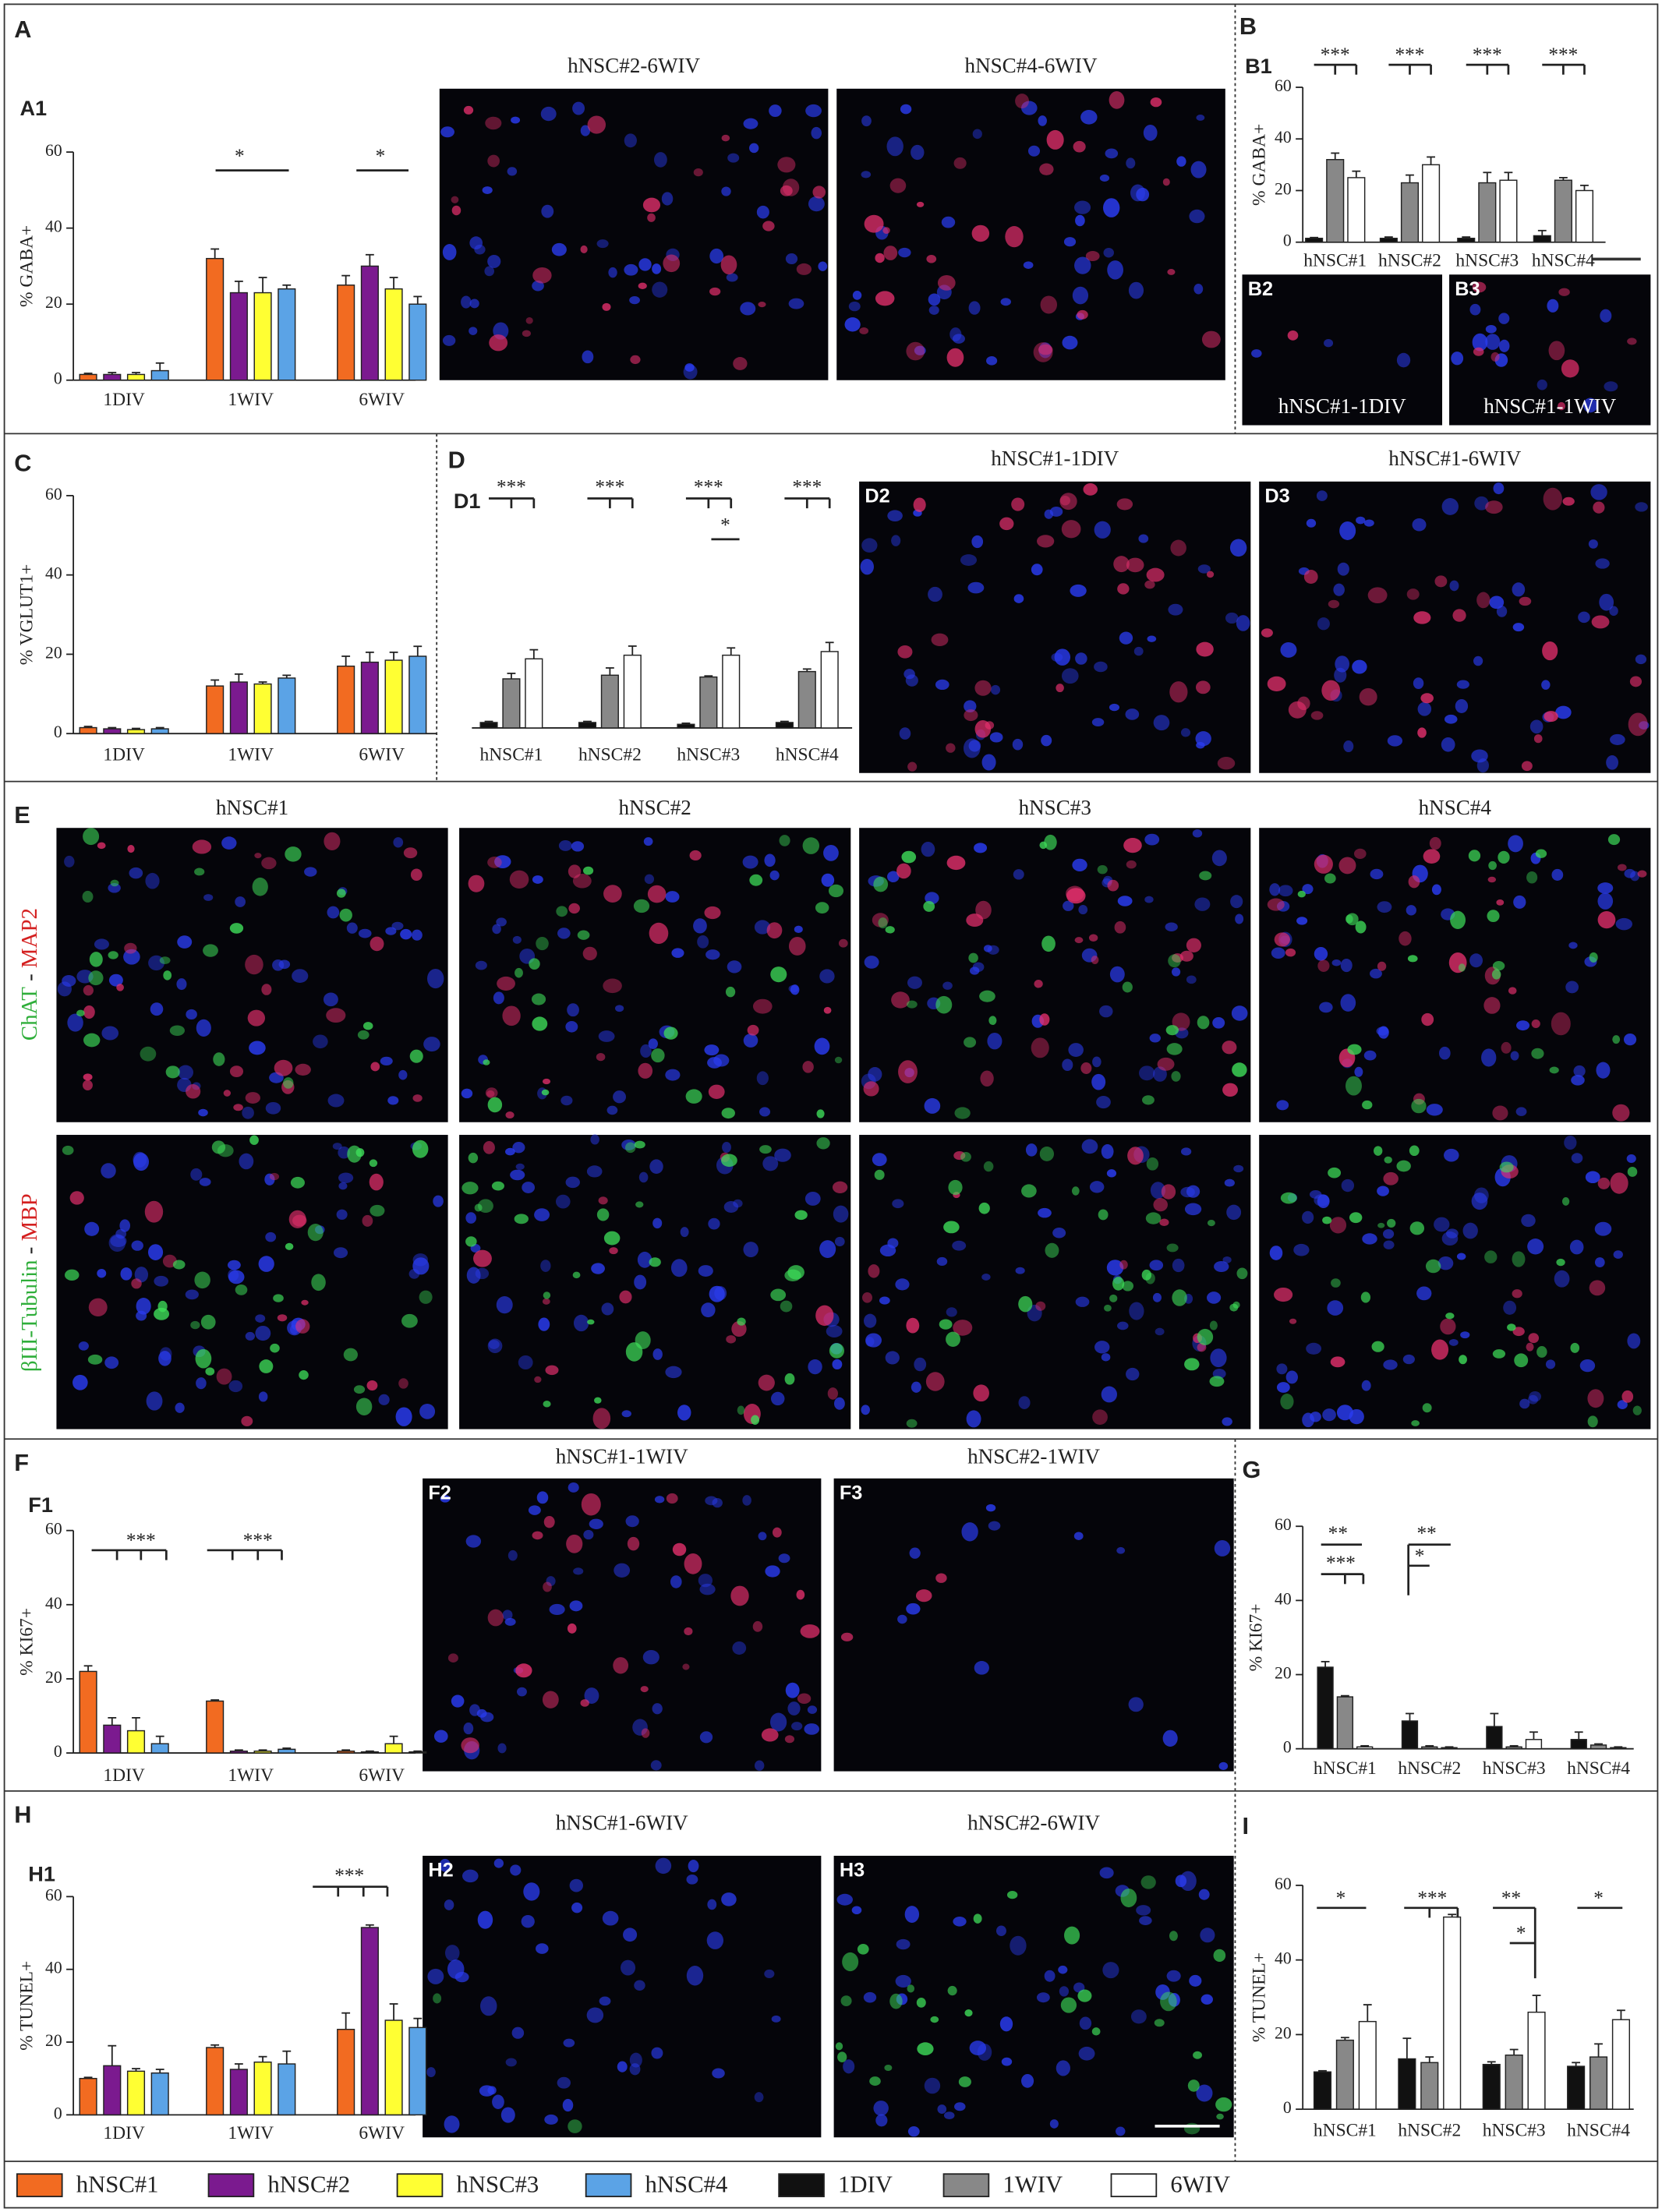 The width and height of the screenshot is (1662, 2212). What do you see at coordinates (22, 462) in the screenshot?
I see `panel-label: C` at bounding box center [22, 462].